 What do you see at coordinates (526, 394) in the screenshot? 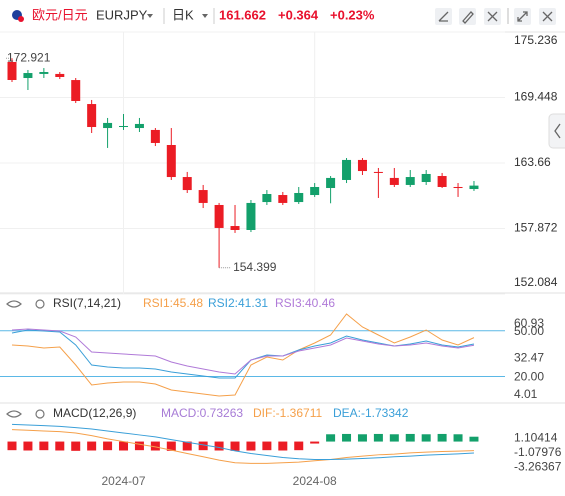
I see `y-tick-label: 4.01` at bounding box center [526, 394].